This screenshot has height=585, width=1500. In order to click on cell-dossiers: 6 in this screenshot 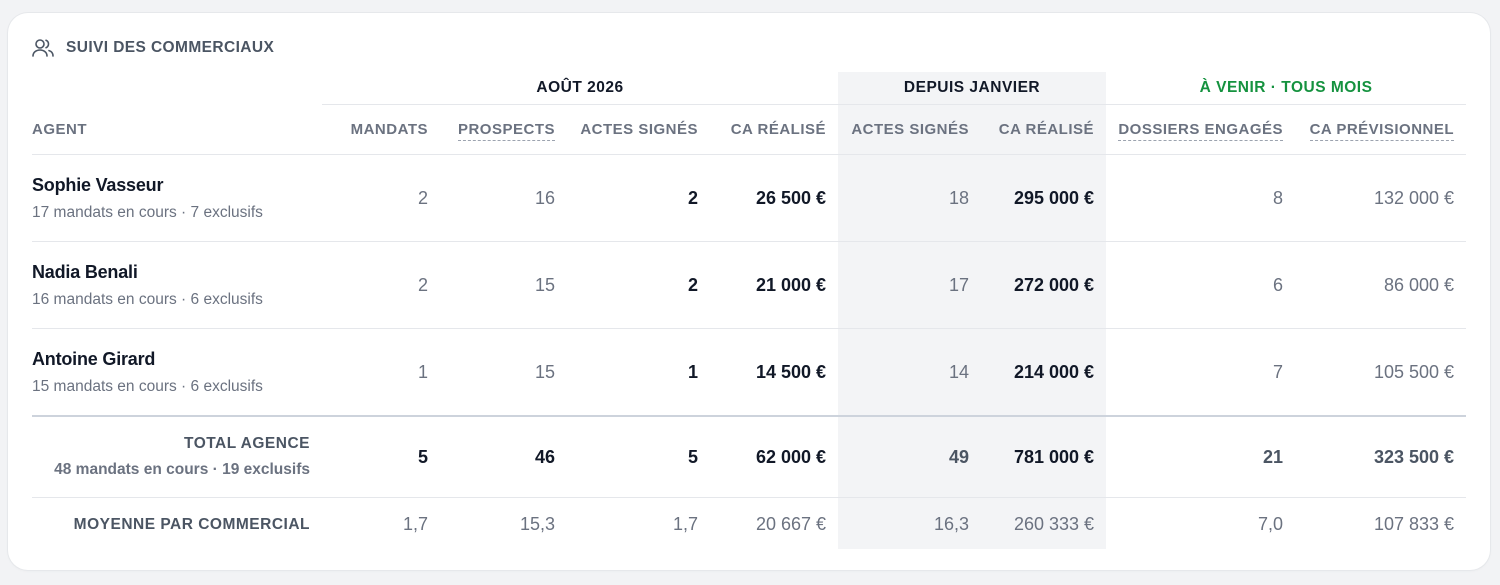, I will do `click(1201, 285)`.